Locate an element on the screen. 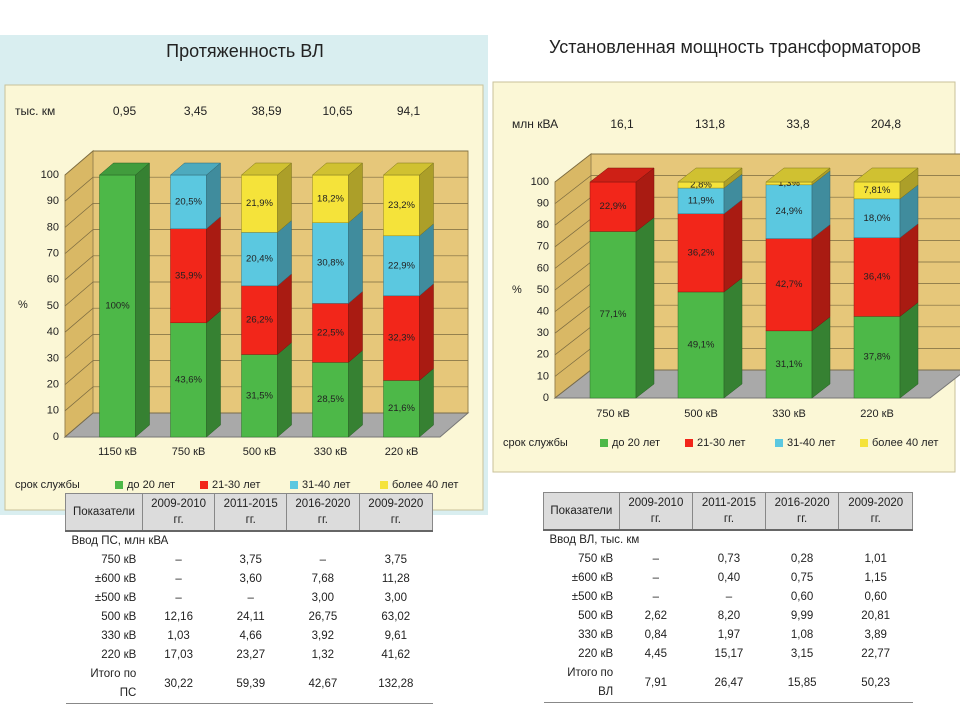 The height and width of the screenshot is (720, 960). total-label: 94,1 is located at coordinates (409, 111).